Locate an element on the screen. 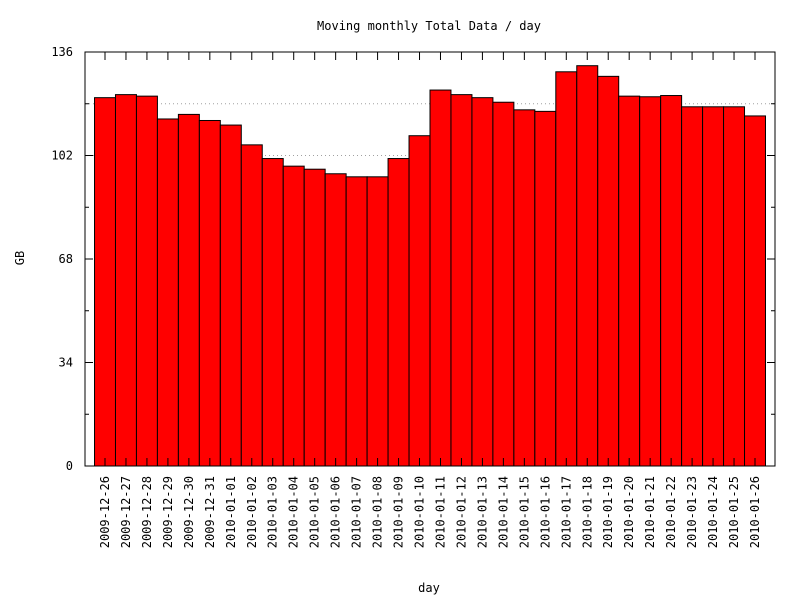 This screenshot has height=600, width=800. x-tick-label: 2010-01-08 is located at coordinates (378, 512).